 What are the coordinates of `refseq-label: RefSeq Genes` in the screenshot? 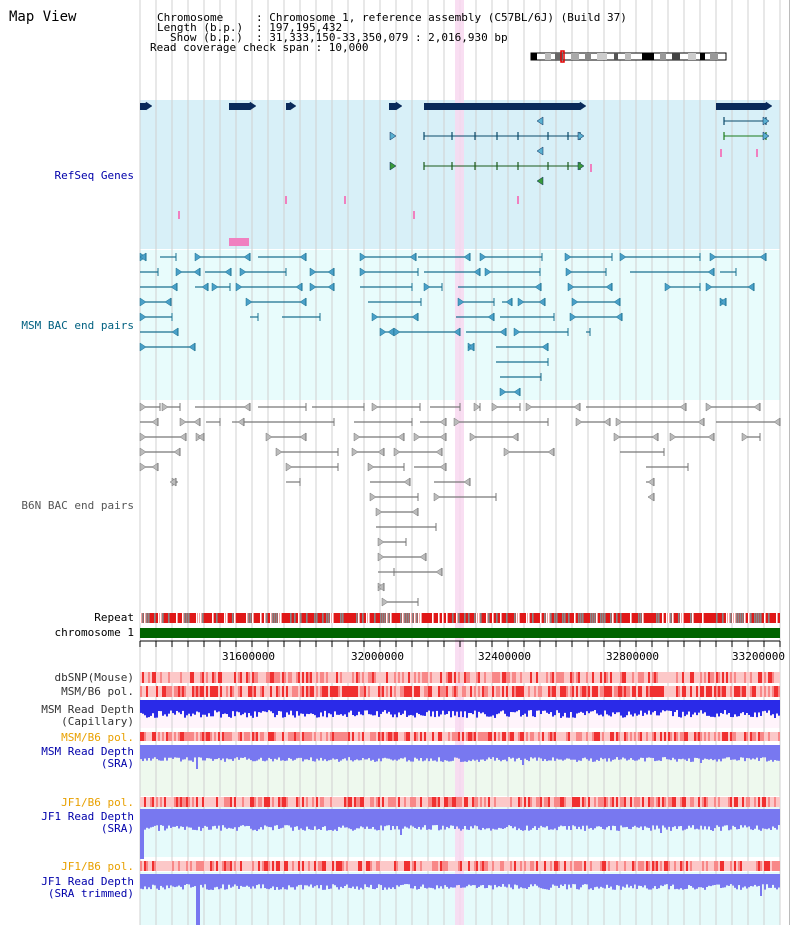 It's located at (94, 175).